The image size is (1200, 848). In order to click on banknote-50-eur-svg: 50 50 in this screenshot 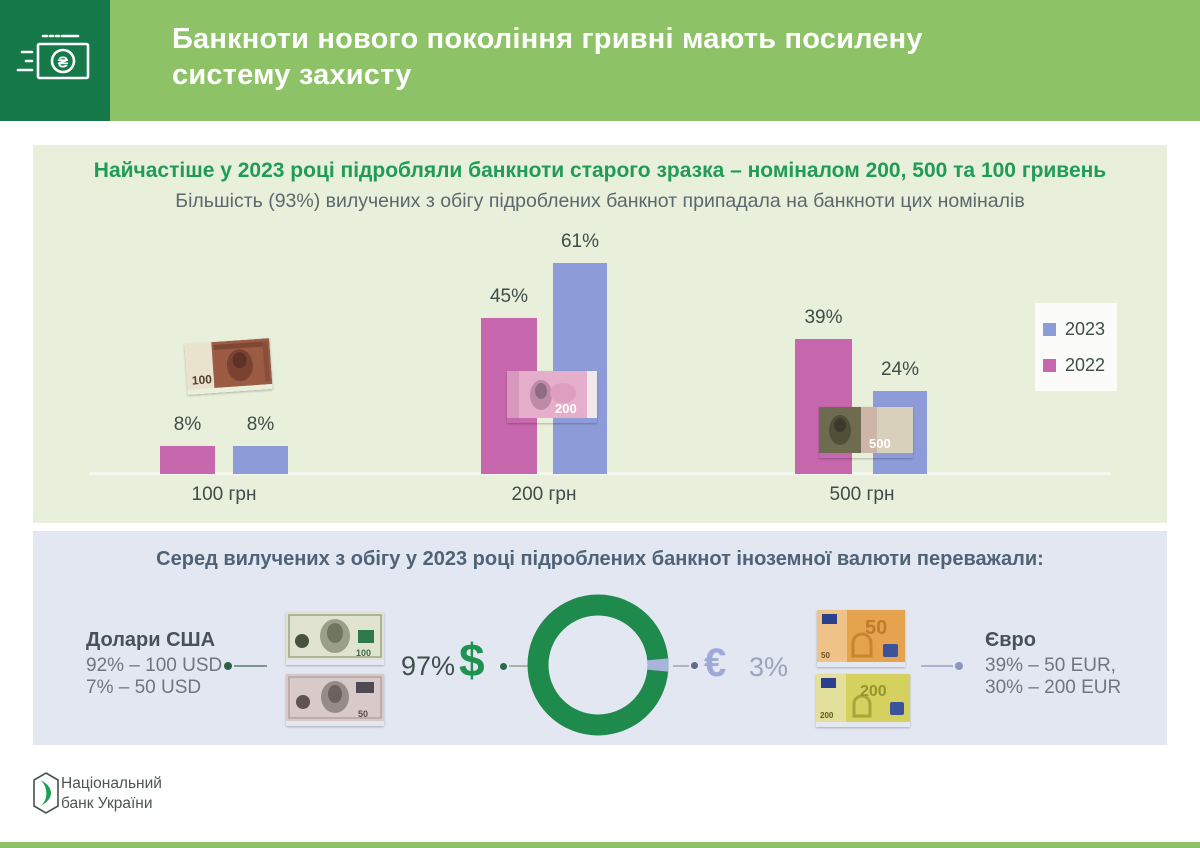, I will do `click(861, 636)`.